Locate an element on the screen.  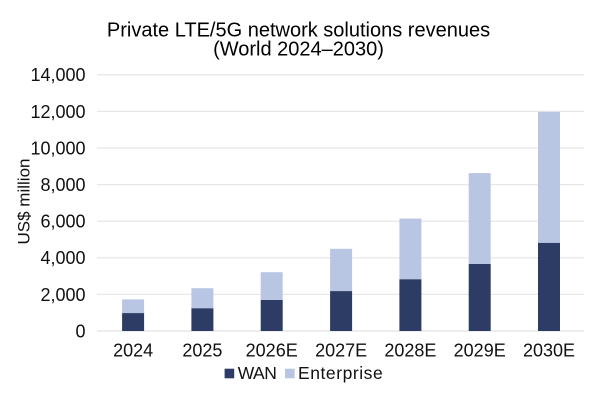
svg-text: 6,000 is located at coordinates (62, 222).